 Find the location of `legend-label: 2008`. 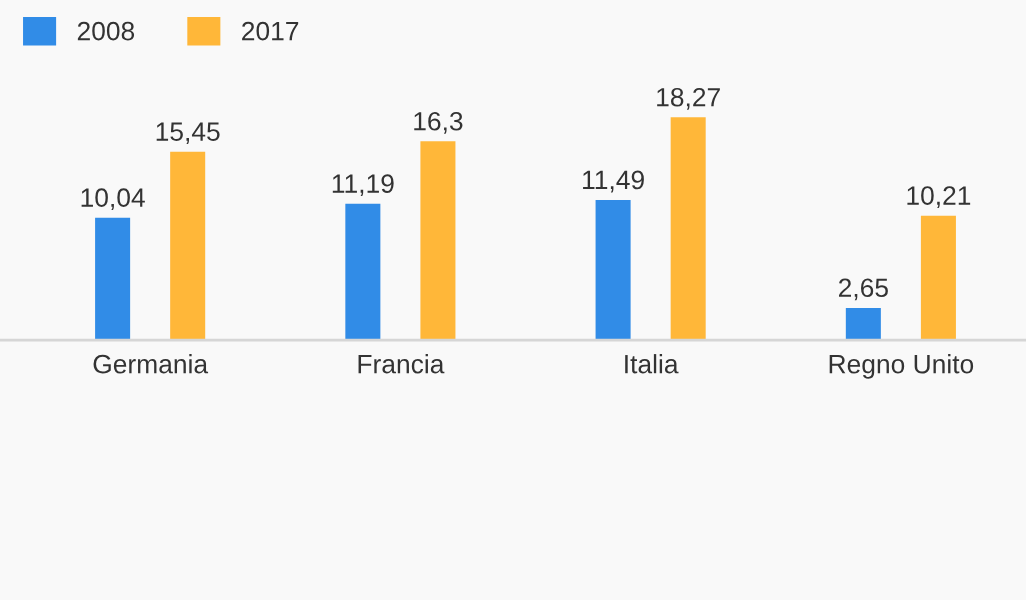

legend-label: 2008 is located at coordinates (106, 31).